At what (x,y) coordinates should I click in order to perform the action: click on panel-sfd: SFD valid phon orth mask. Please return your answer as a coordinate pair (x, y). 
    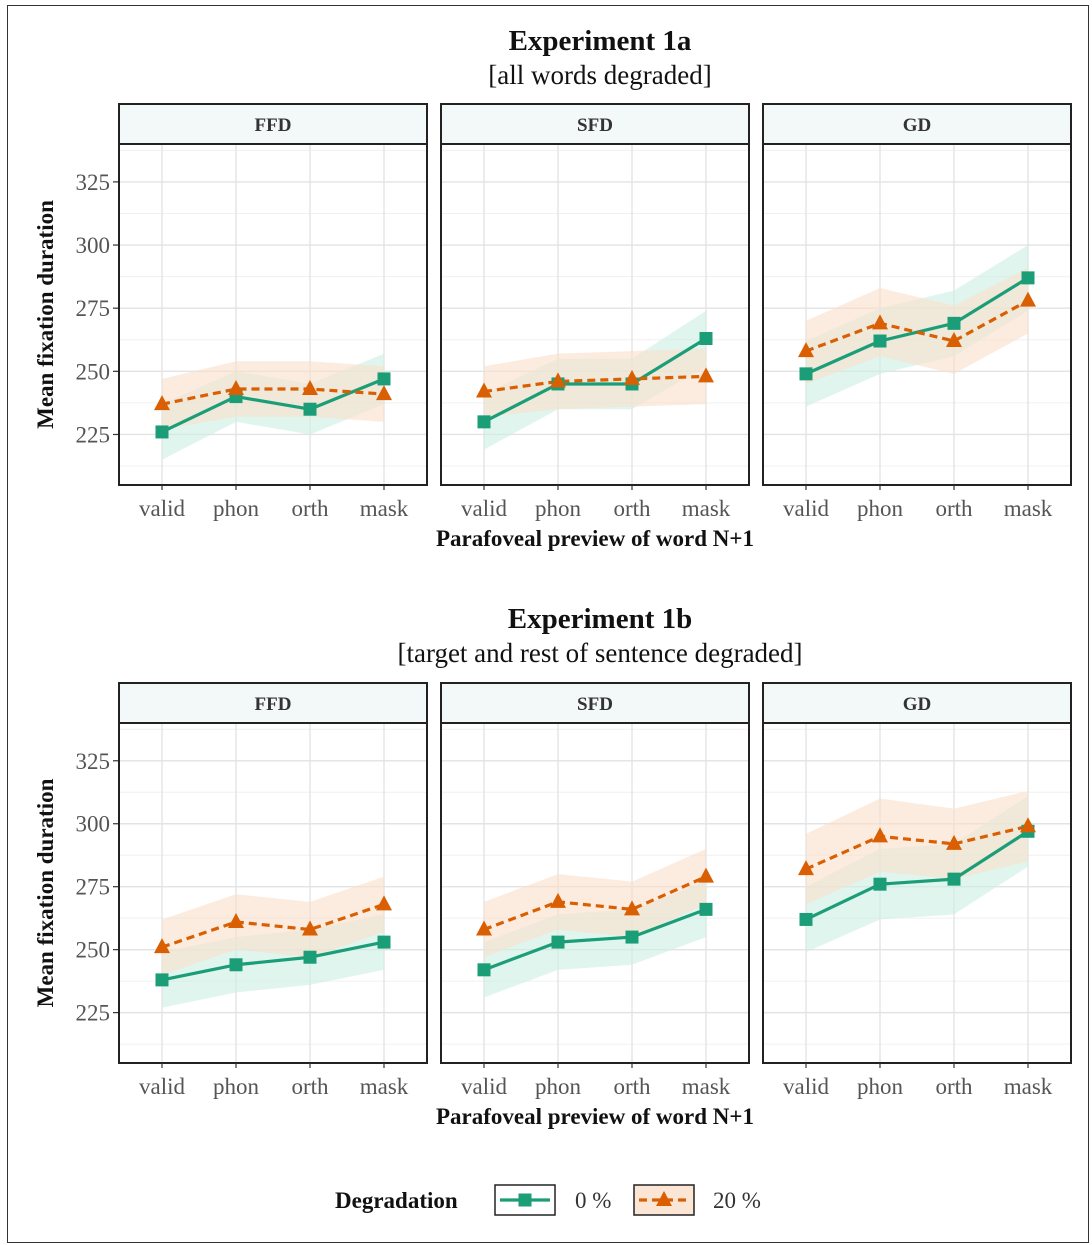
    Looking at the image, I should click on (595, 890).